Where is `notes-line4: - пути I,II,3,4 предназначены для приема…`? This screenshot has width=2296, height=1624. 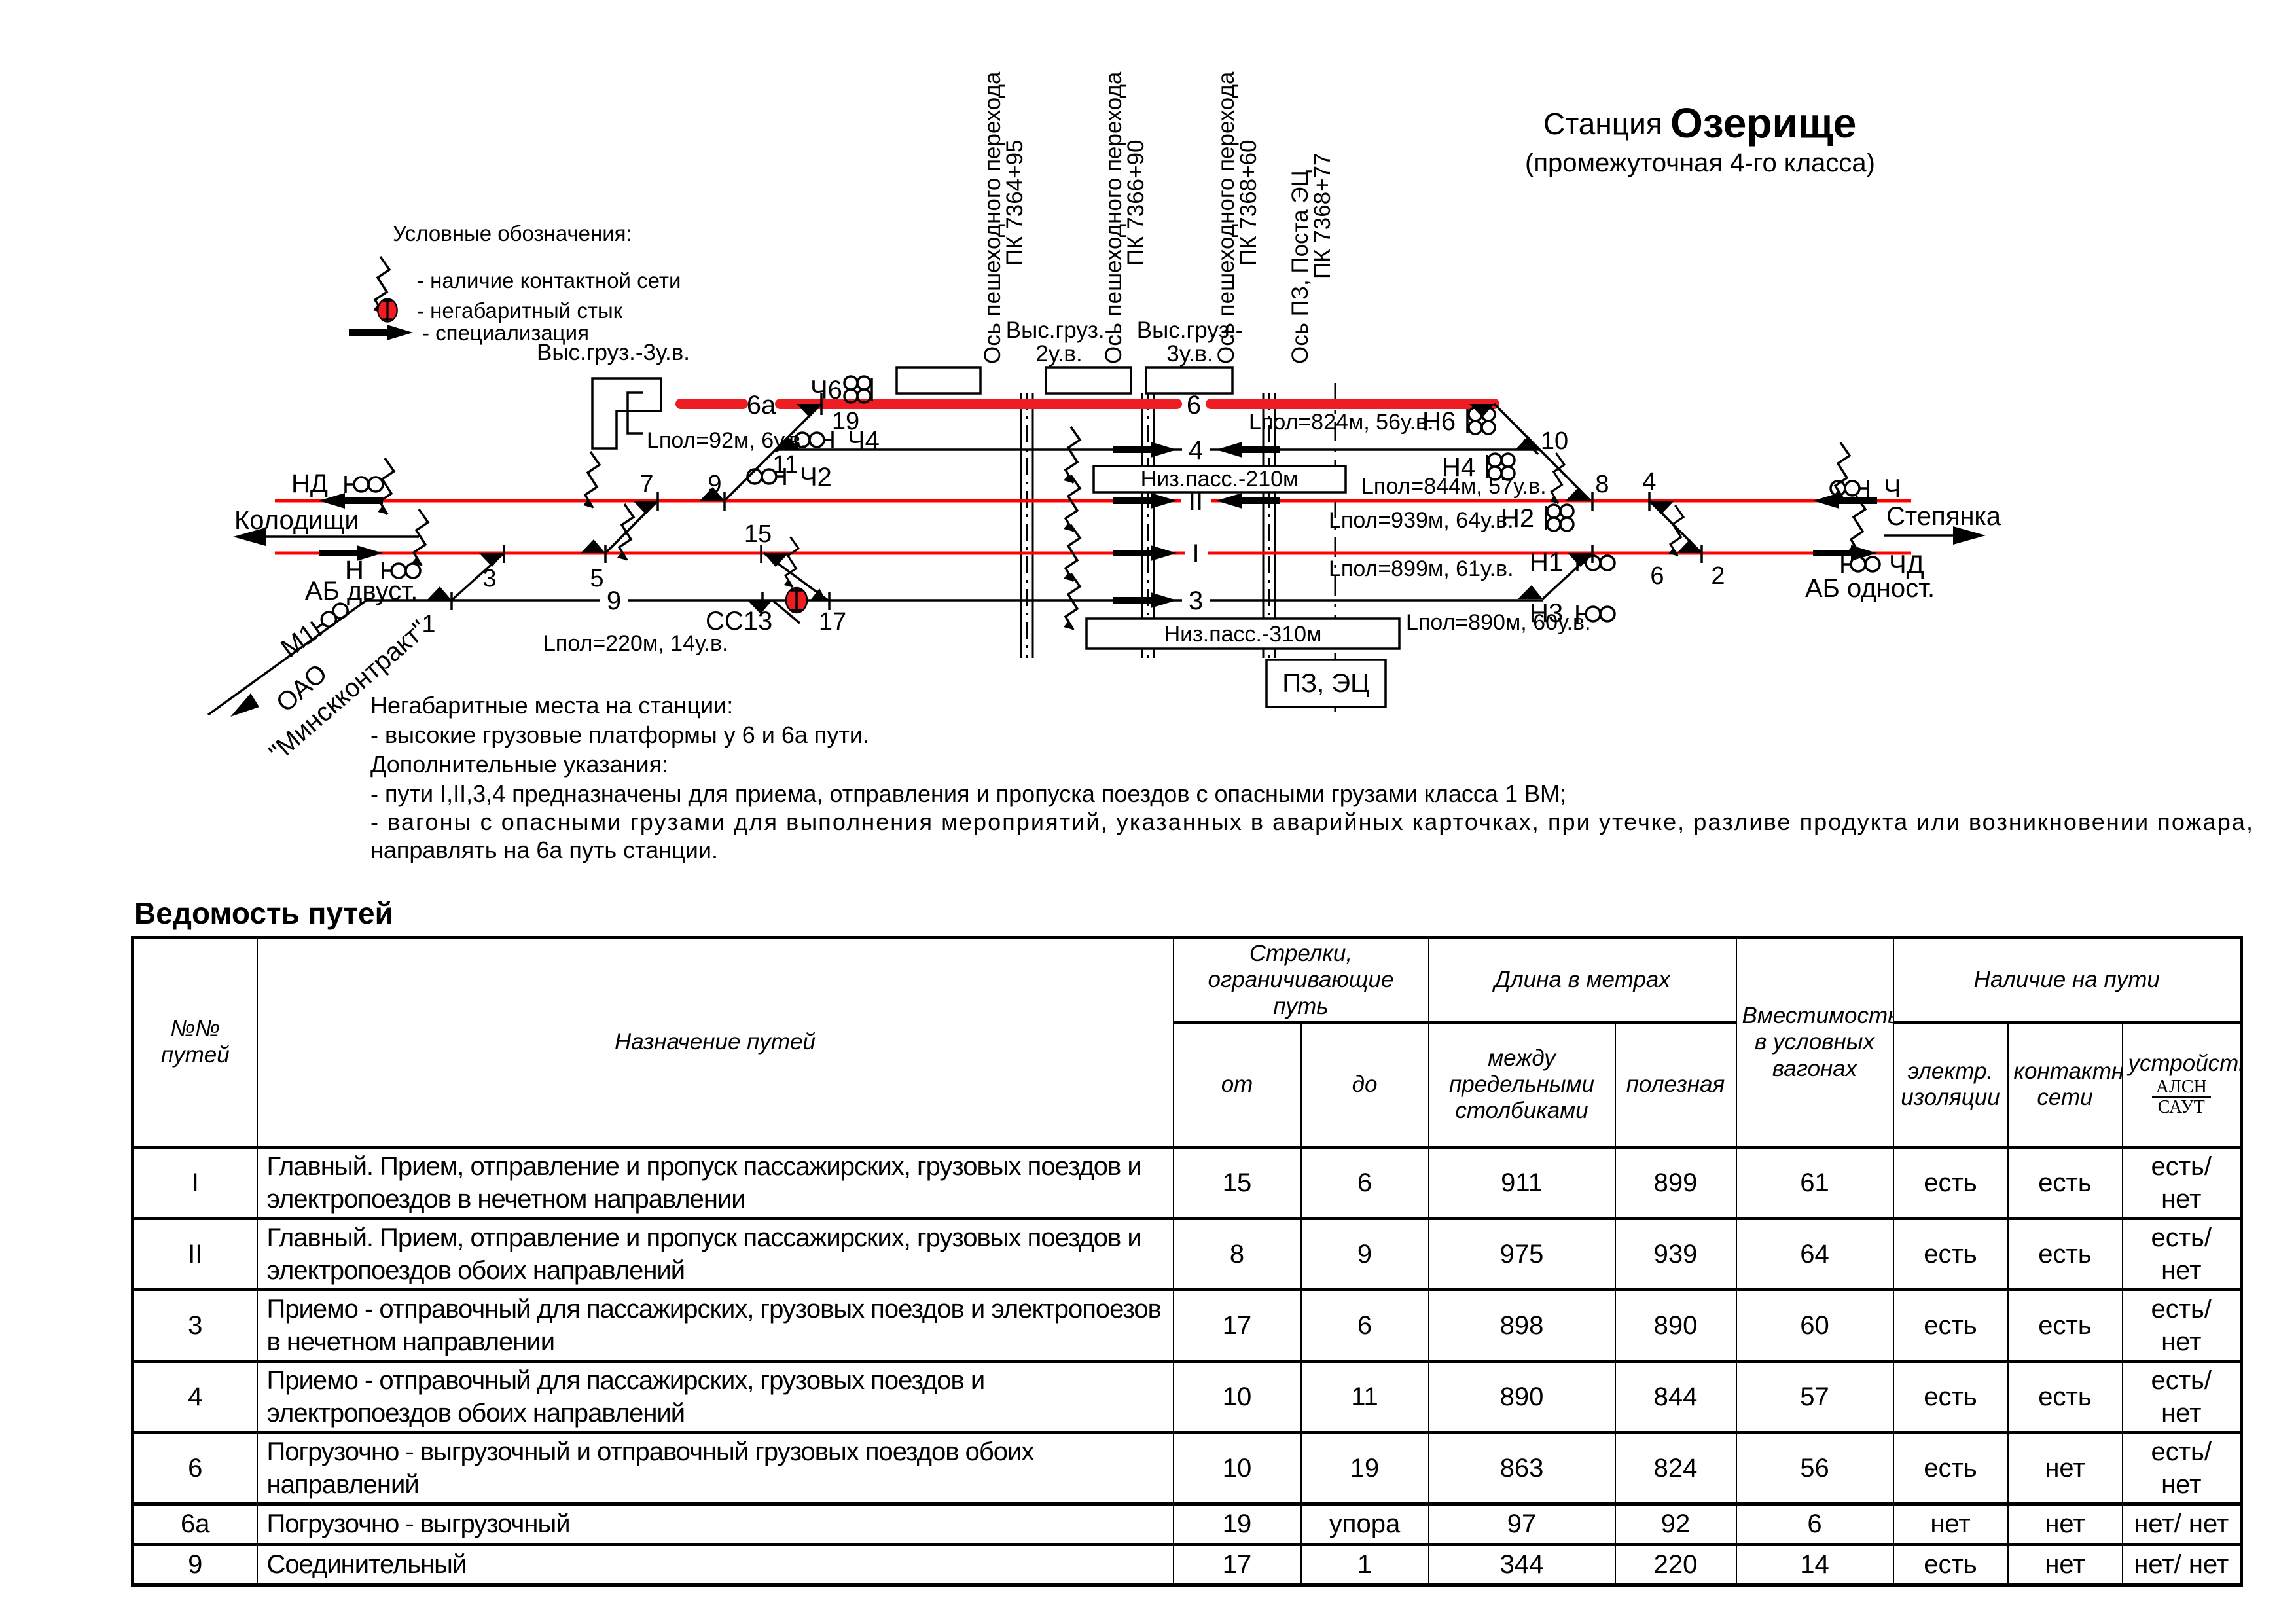 notes-line4: - пути I,II,3,4 предназначены для приема… is located at coordinates (968, 793).